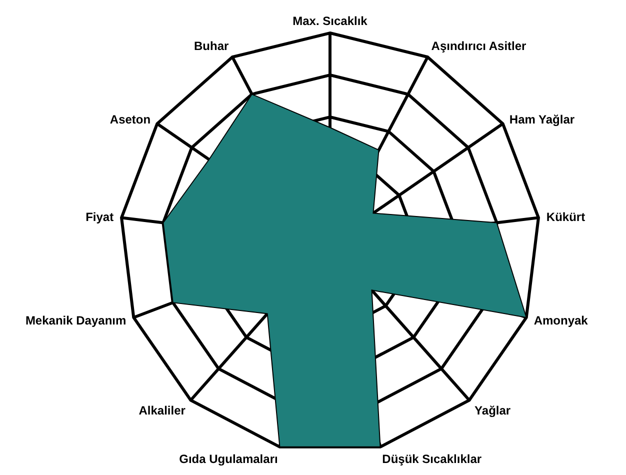 The height and width of the screenshot is (475, 626). What do you see at coordinates (432, 459) in the screenshot?
I see `spoke-label: Düşük Sıcaklıklar` at bounding box center [432, 459].